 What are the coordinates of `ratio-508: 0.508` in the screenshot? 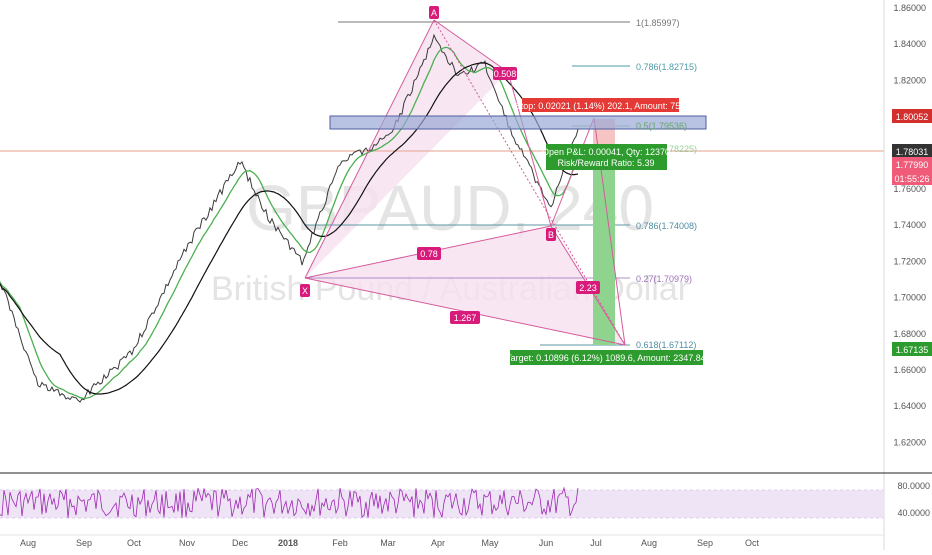 It's located at (505, 73).